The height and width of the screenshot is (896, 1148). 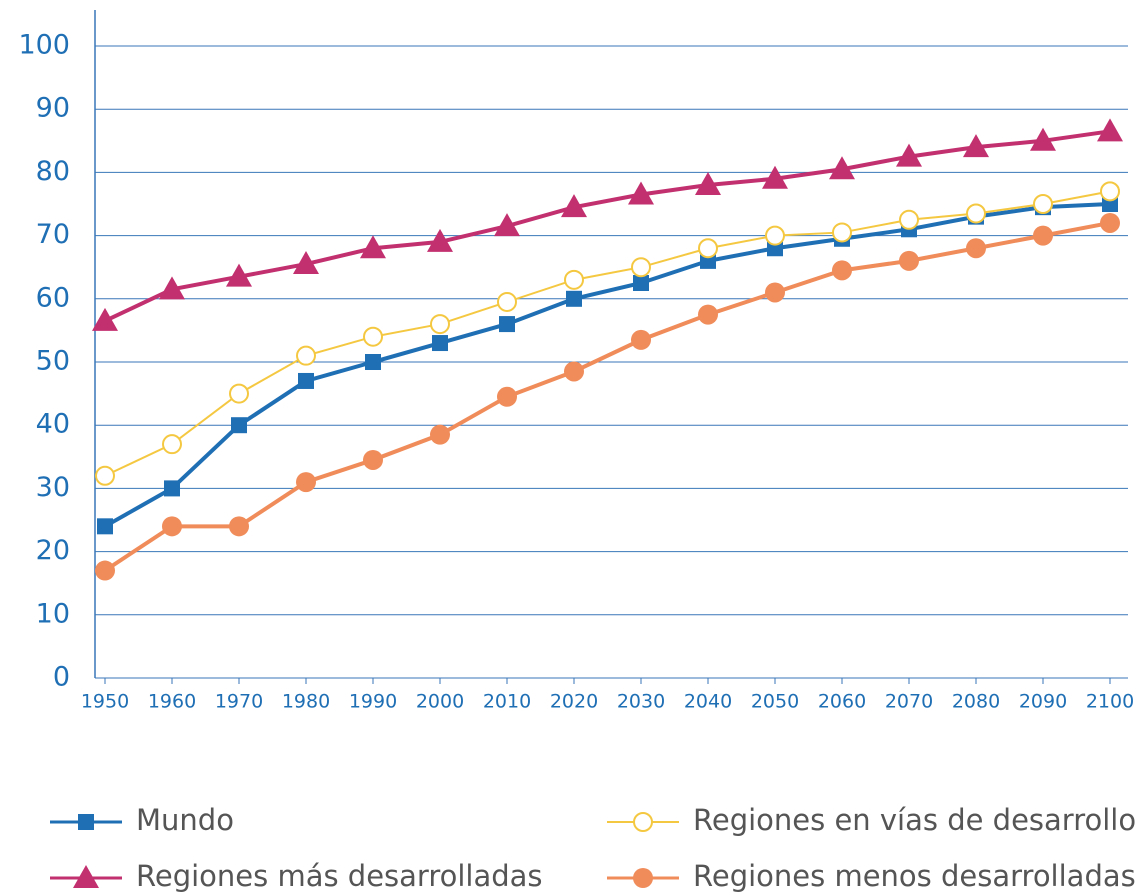 What do you see at coordinates (53, 171) in the screenshot?
I see `y-tick-label: 80` at bounding box center [53, 171].